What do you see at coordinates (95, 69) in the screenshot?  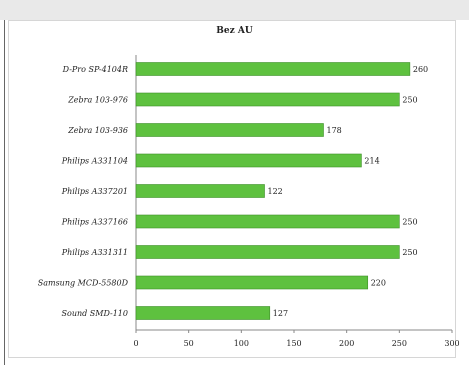 I see `category-label: D-Pro SP-4104R` at bounding box center [95, 69].